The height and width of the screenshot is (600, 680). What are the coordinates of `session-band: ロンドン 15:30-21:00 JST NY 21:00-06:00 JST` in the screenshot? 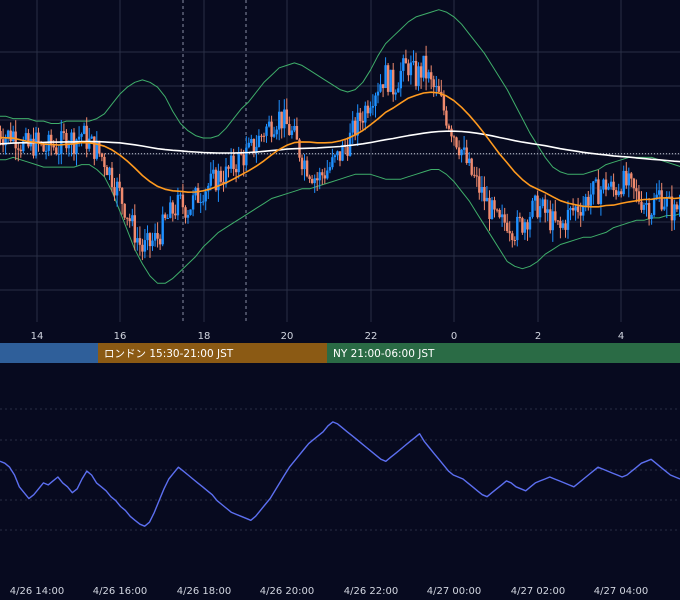 It's located at (340, 353).